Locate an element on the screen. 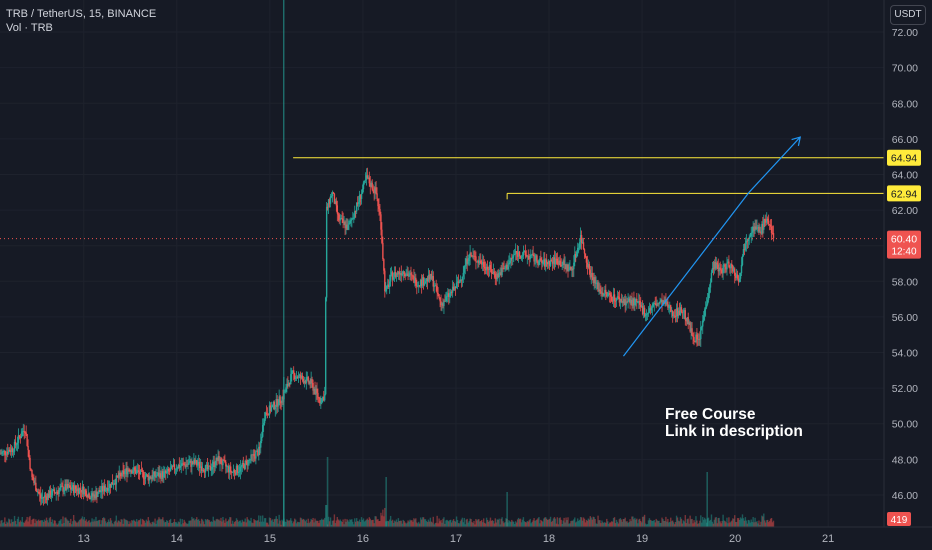 This screenshot has height=550, width=932. symbol-title: TRB / TetherUS, 15, BINANCE is located at coordinates (81, 14).